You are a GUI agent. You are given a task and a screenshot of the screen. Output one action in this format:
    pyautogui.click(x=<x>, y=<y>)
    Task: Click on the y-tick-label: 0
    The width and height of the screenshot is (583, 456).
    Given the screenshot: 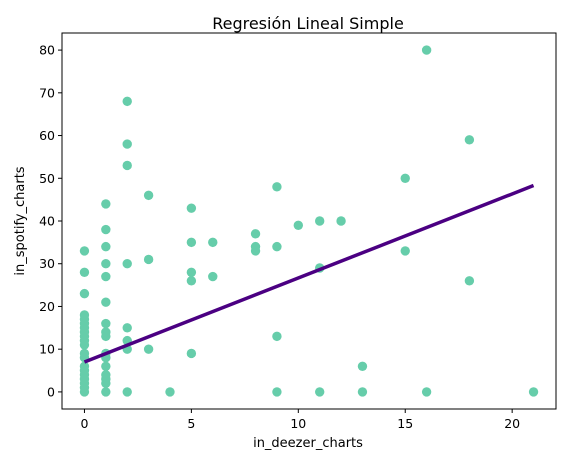 What is the action you would take?
    pyautogui.click(x=51, y=391)
    